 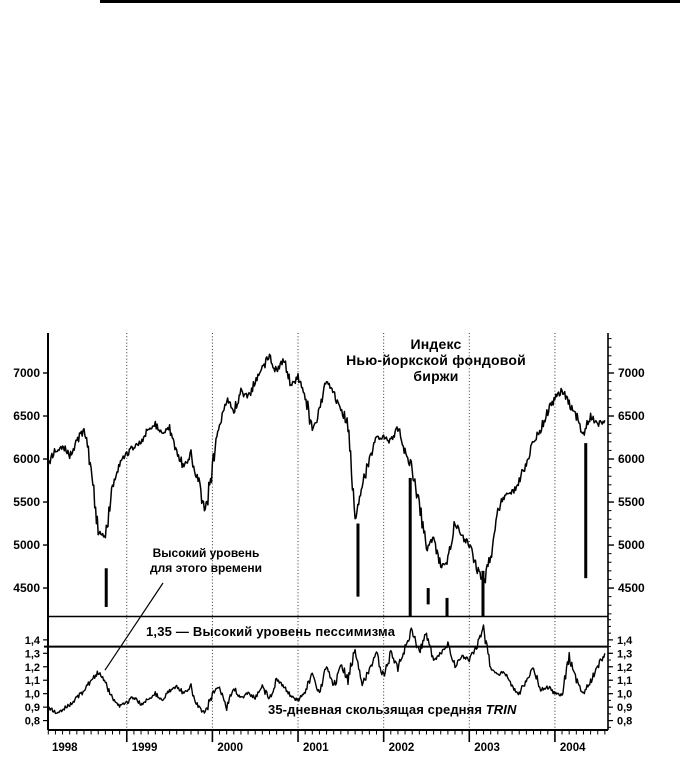 I want to click on pessimism-threshold-label: 1,35 — Высокий уровень пессимизма, so click(x=271, y=631).